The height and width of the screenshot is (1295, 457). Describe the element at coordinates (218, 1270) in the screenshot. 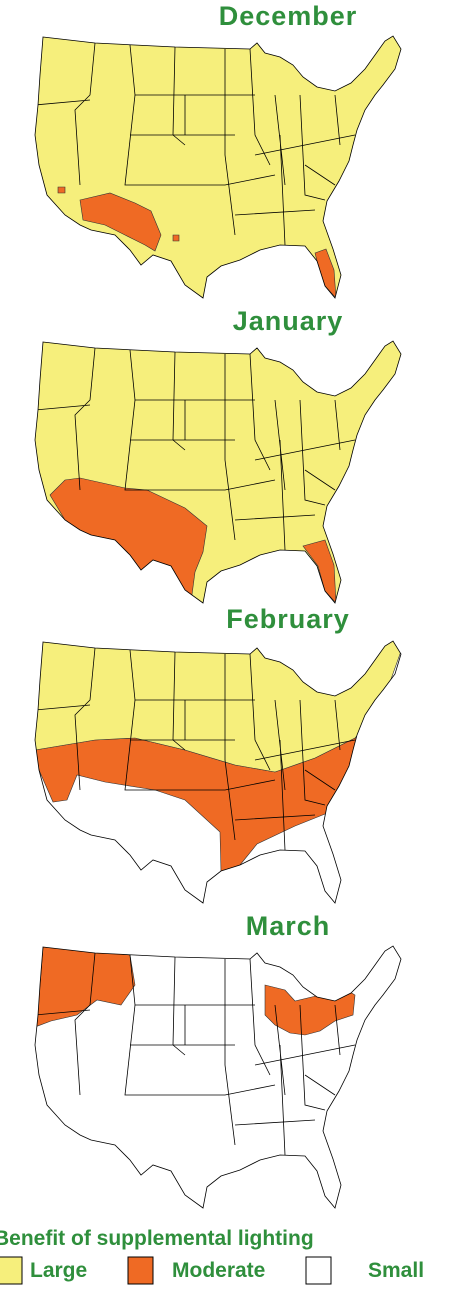

I see `legend-label: Moderate` at that location.